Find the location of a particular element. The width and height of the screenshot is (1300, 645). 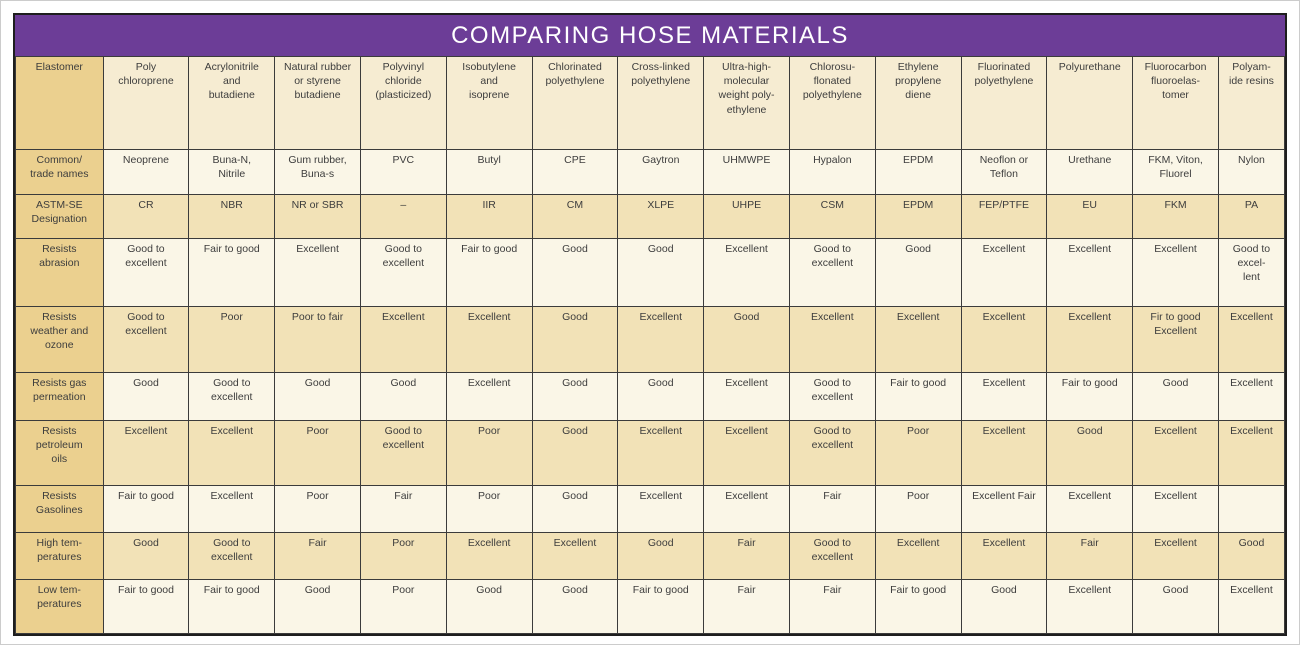

table-cell: Urethane is located at coordinates (1090, 172).